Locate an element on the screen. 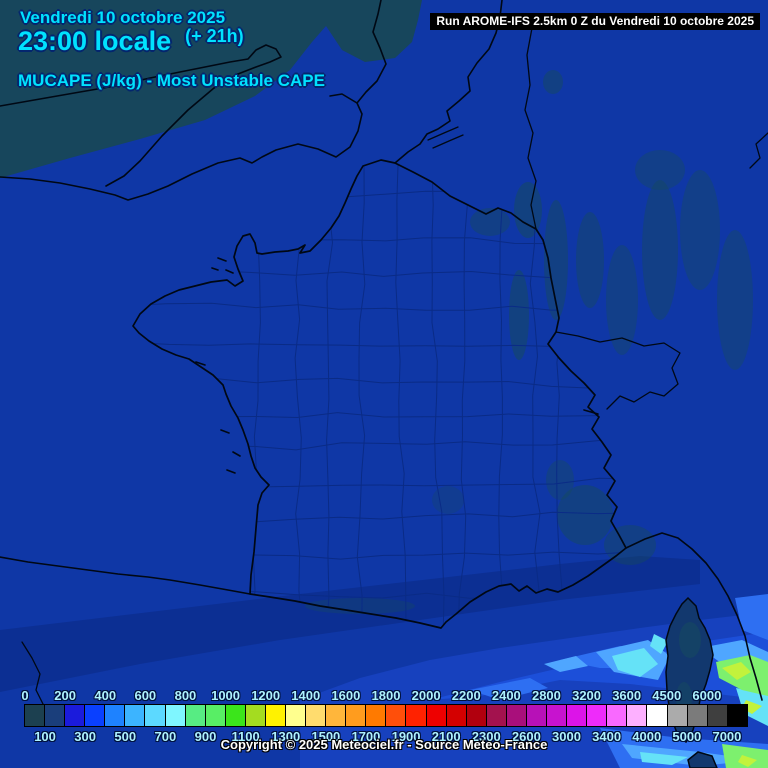  legend-tick-label: 2400 is located at coordinates (506, 695).